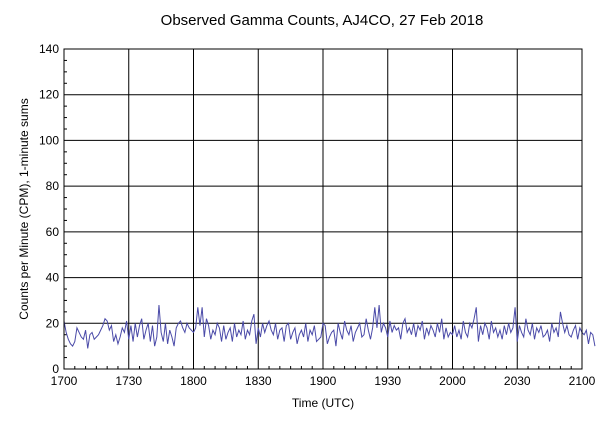 The image size is (600, 428). What do you see at coordinates (49, 49) in the screenshot?
I see `y-tick-label: 140` at bounding box center [49, 49].